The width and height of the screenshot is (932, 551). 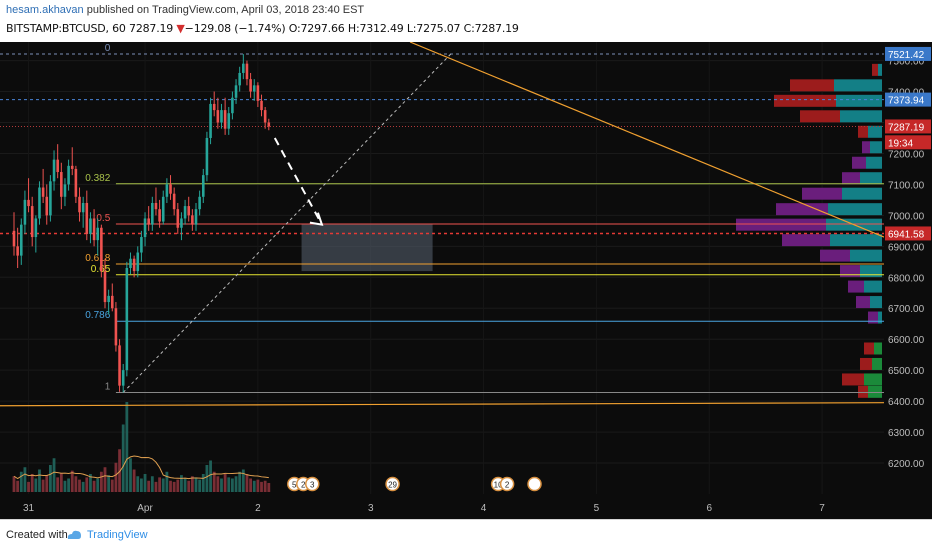 I want to click on price-axis-tick-label: 7500.00, so click(x=906, y=62).